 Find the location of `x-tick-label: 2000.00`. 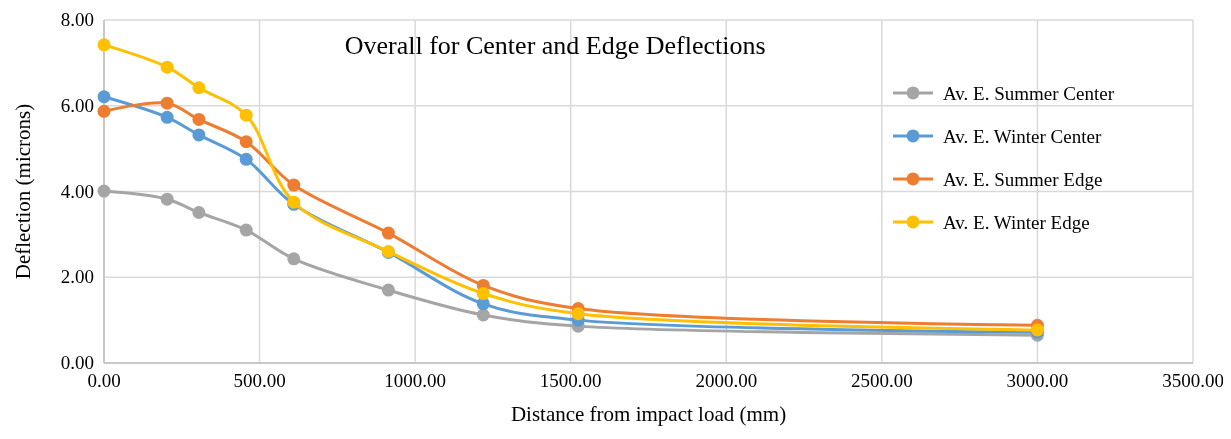

x-tick-label: 2000.00 is located at coordinates (726, 380).